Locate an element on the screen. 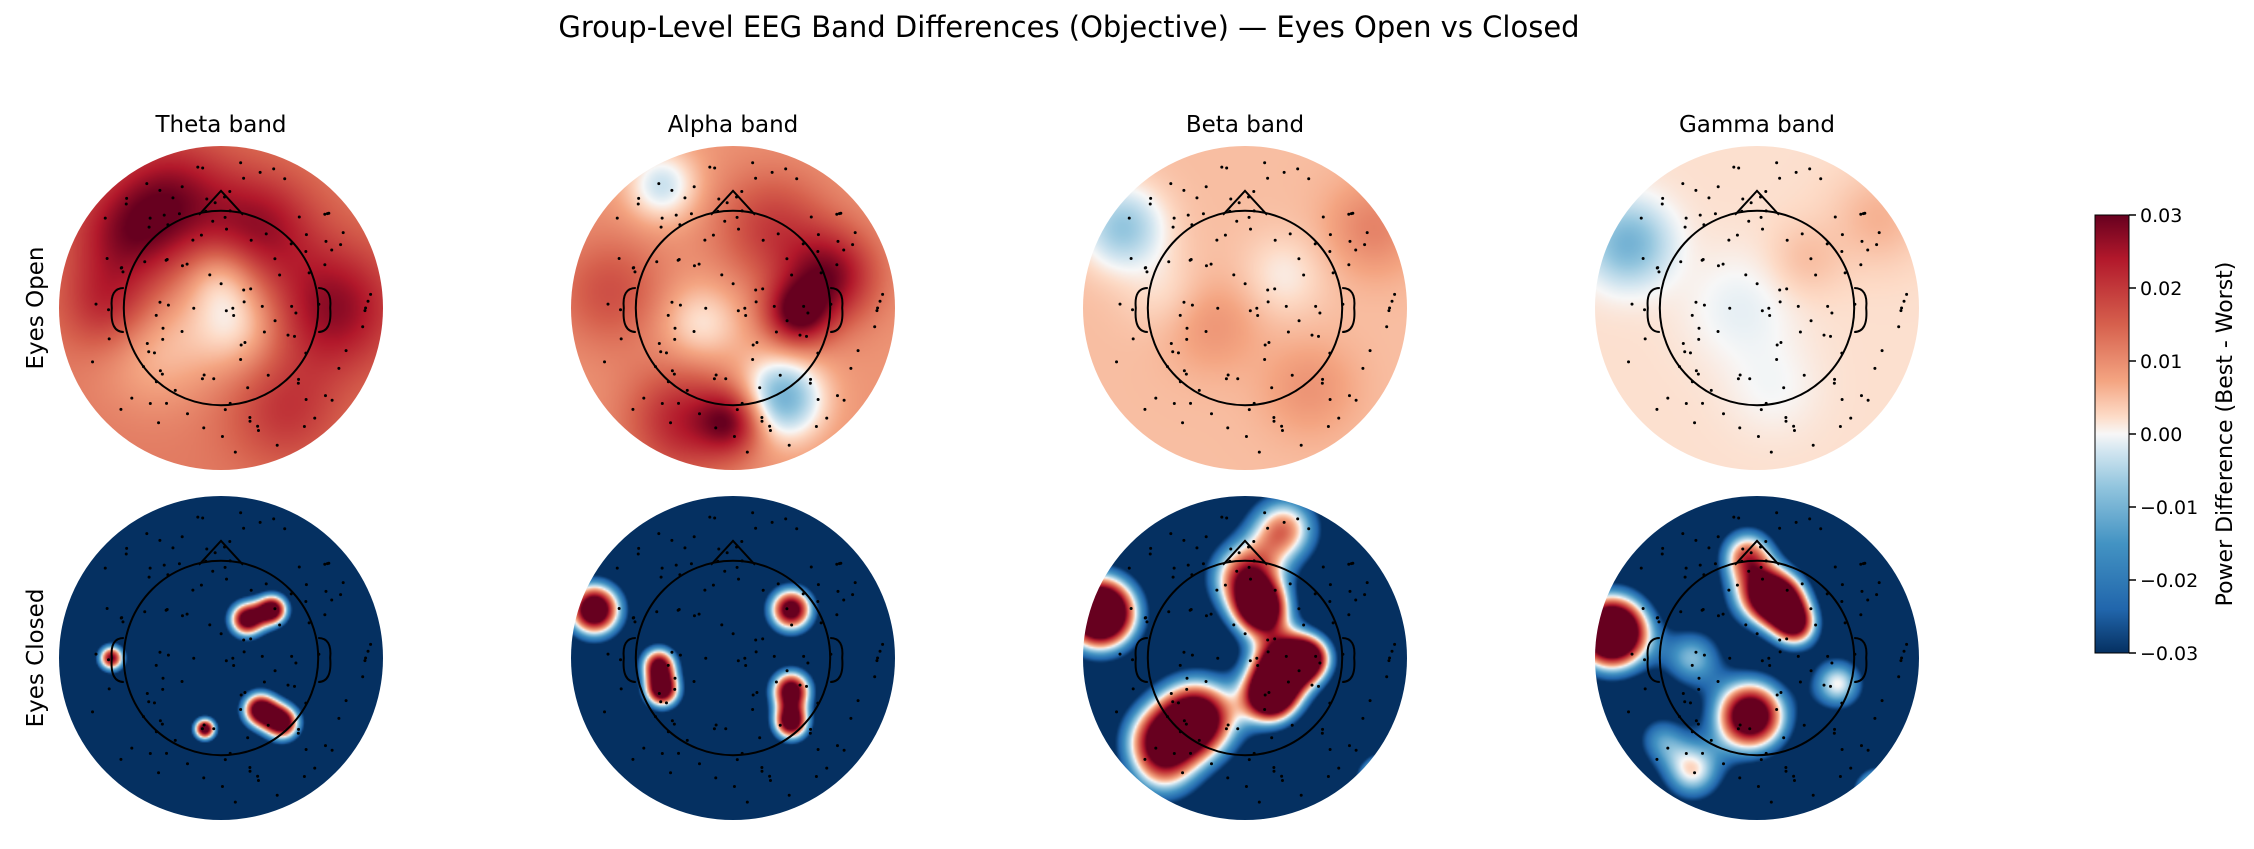 This screenshot has width=2254, height=849. topomap-field is located at coordinates (733, 658).